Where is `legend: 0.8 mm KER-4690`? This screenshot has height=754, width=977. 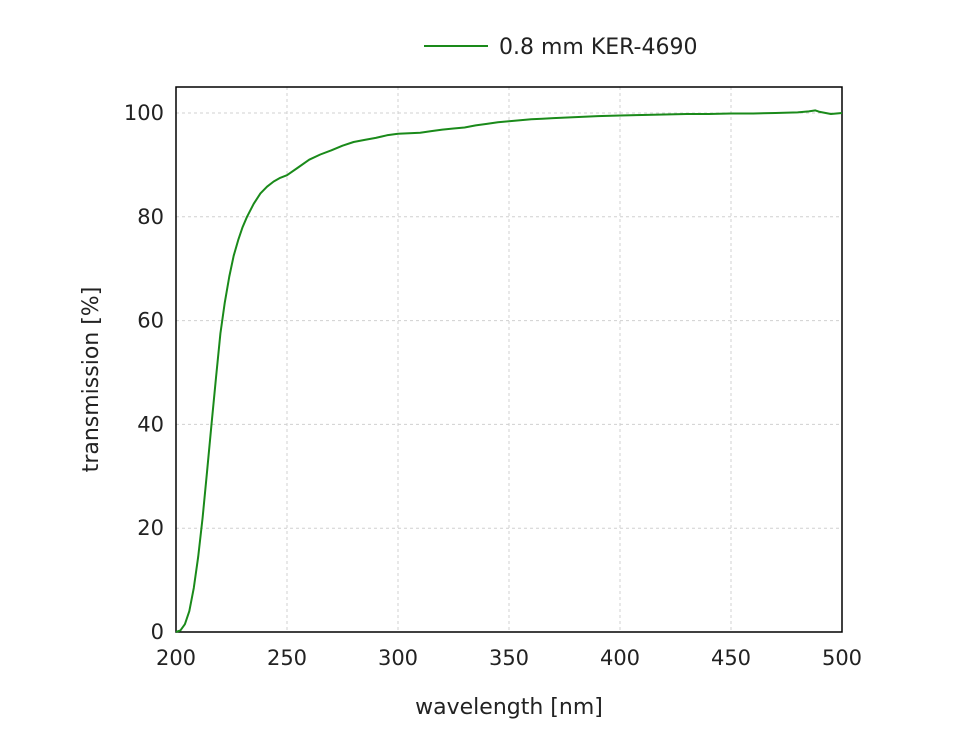 legend: 0.8 mm KER-4690 is located at coordinates (560, 47).